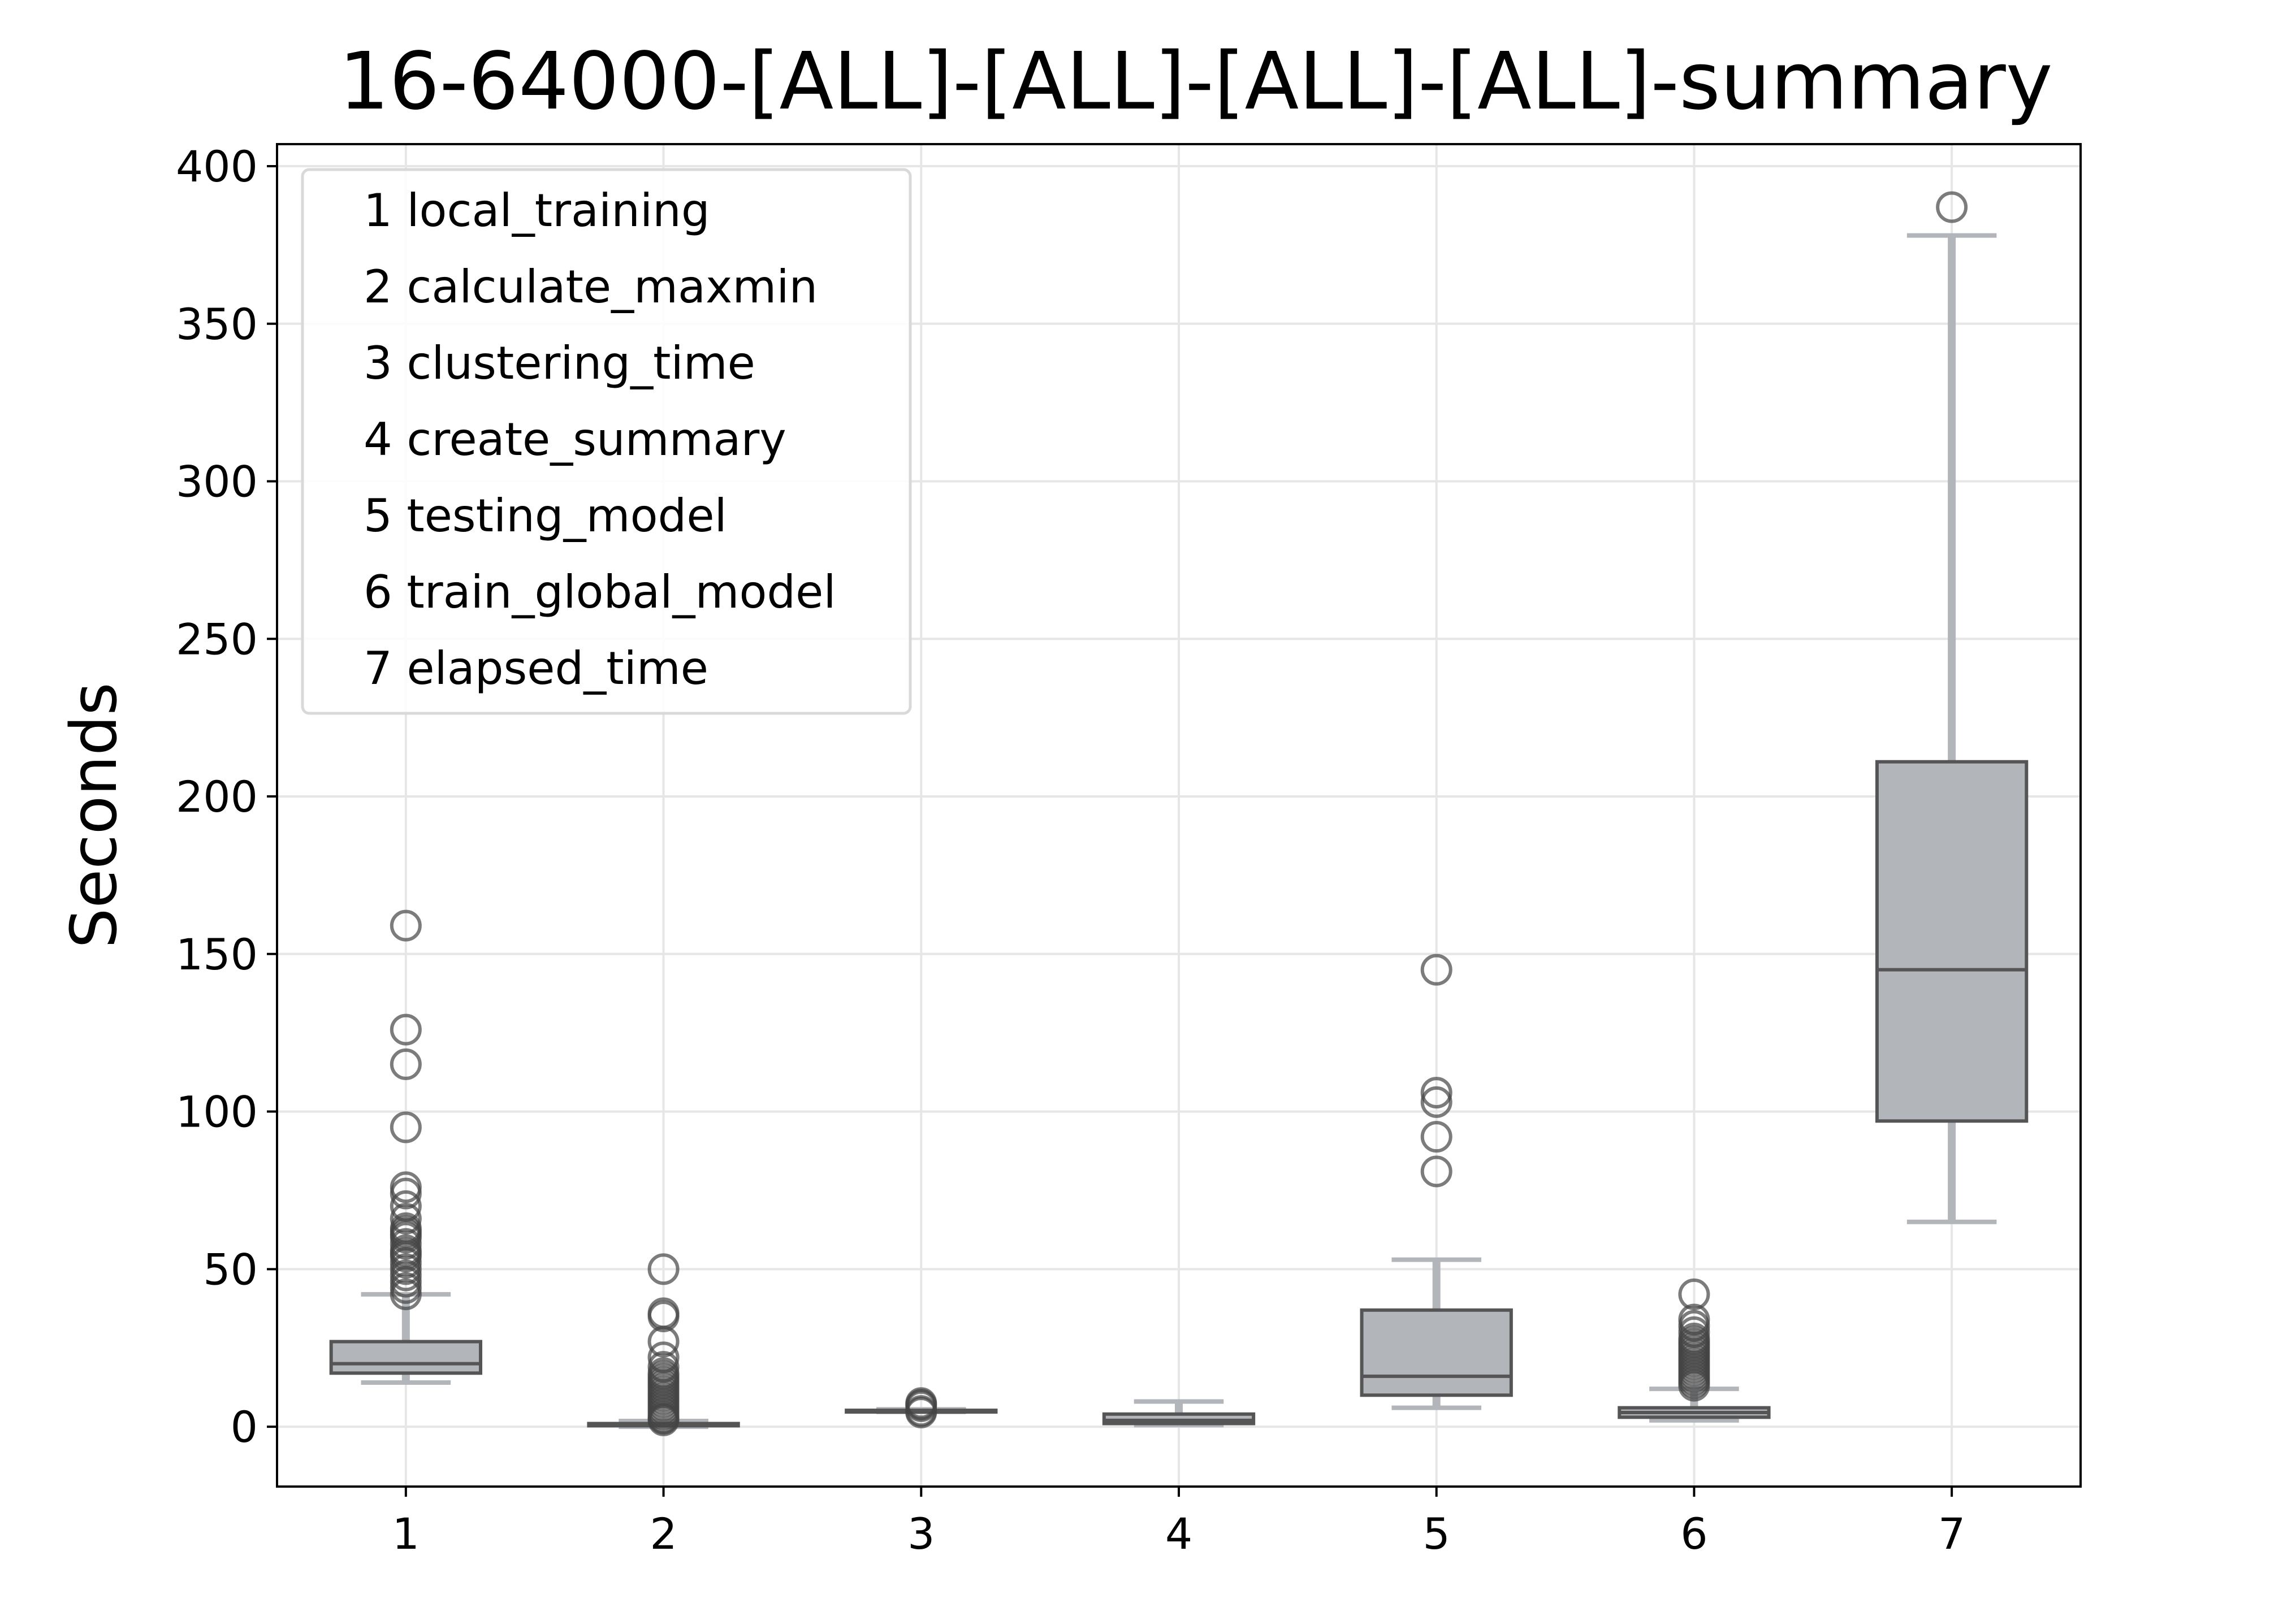  I want to click on x-tick-label: 7, so click(1952, 1534).